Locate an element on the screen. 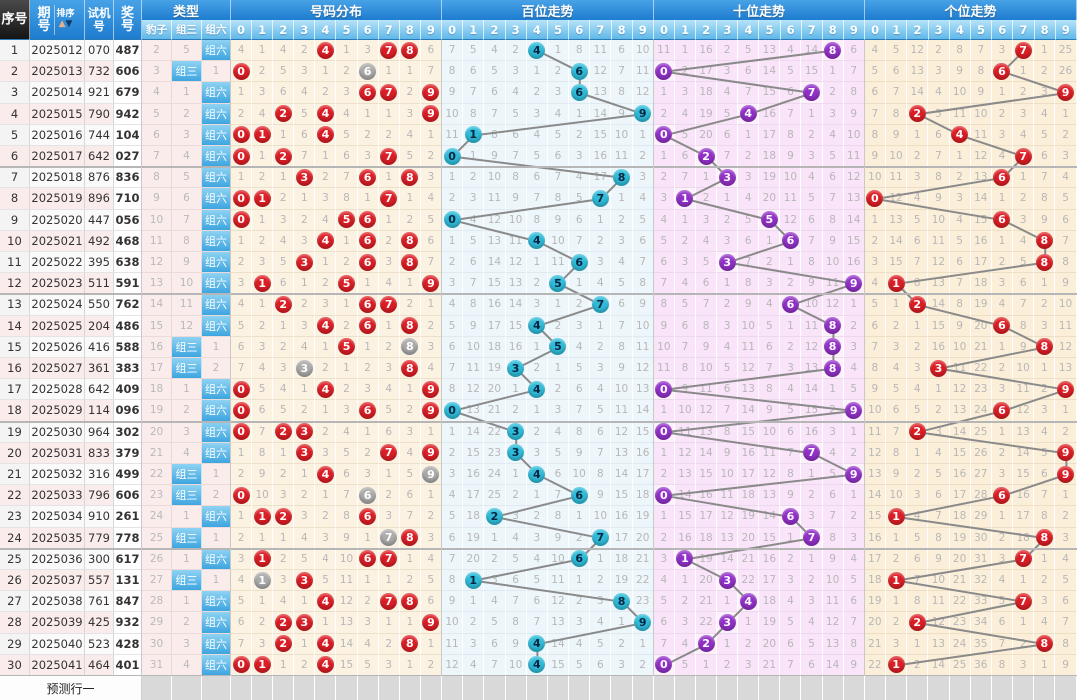 The width and height of the screenshot is (1077, 700). units-cell: 22 is located at coordinates (875, 665).